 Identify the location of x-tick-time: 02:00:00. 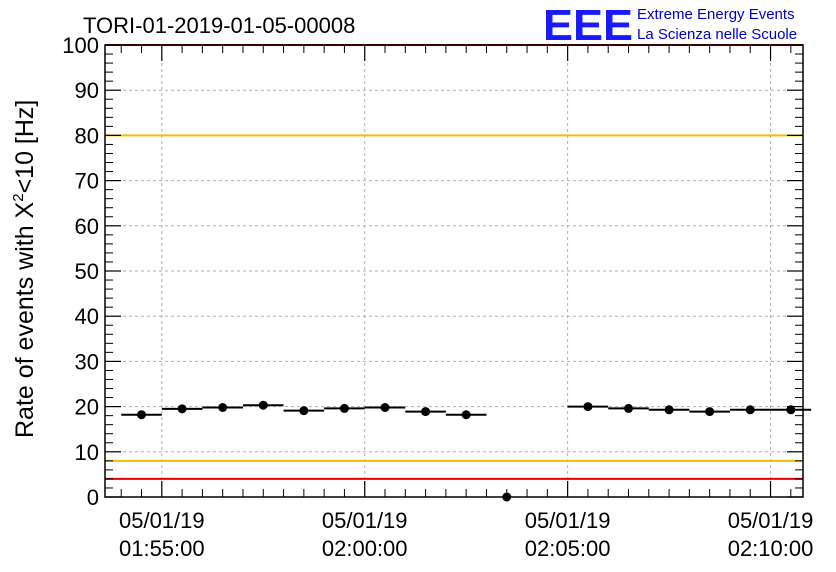
(365, 548).